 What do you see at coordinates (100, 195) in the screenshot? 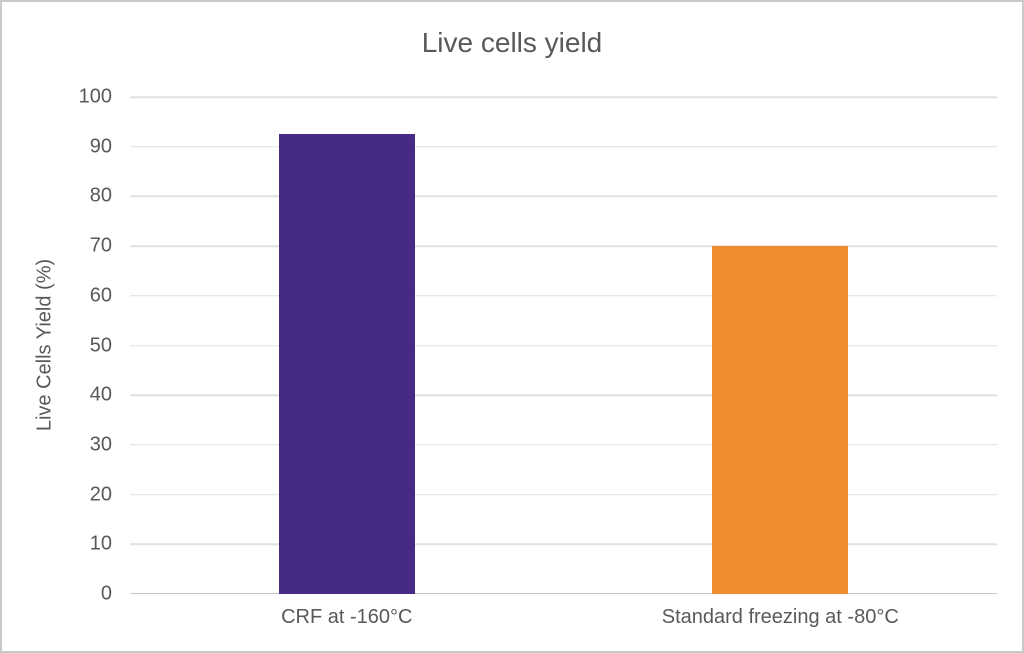
I see `y-tick-label: 80` at bounding box center [100, 195].